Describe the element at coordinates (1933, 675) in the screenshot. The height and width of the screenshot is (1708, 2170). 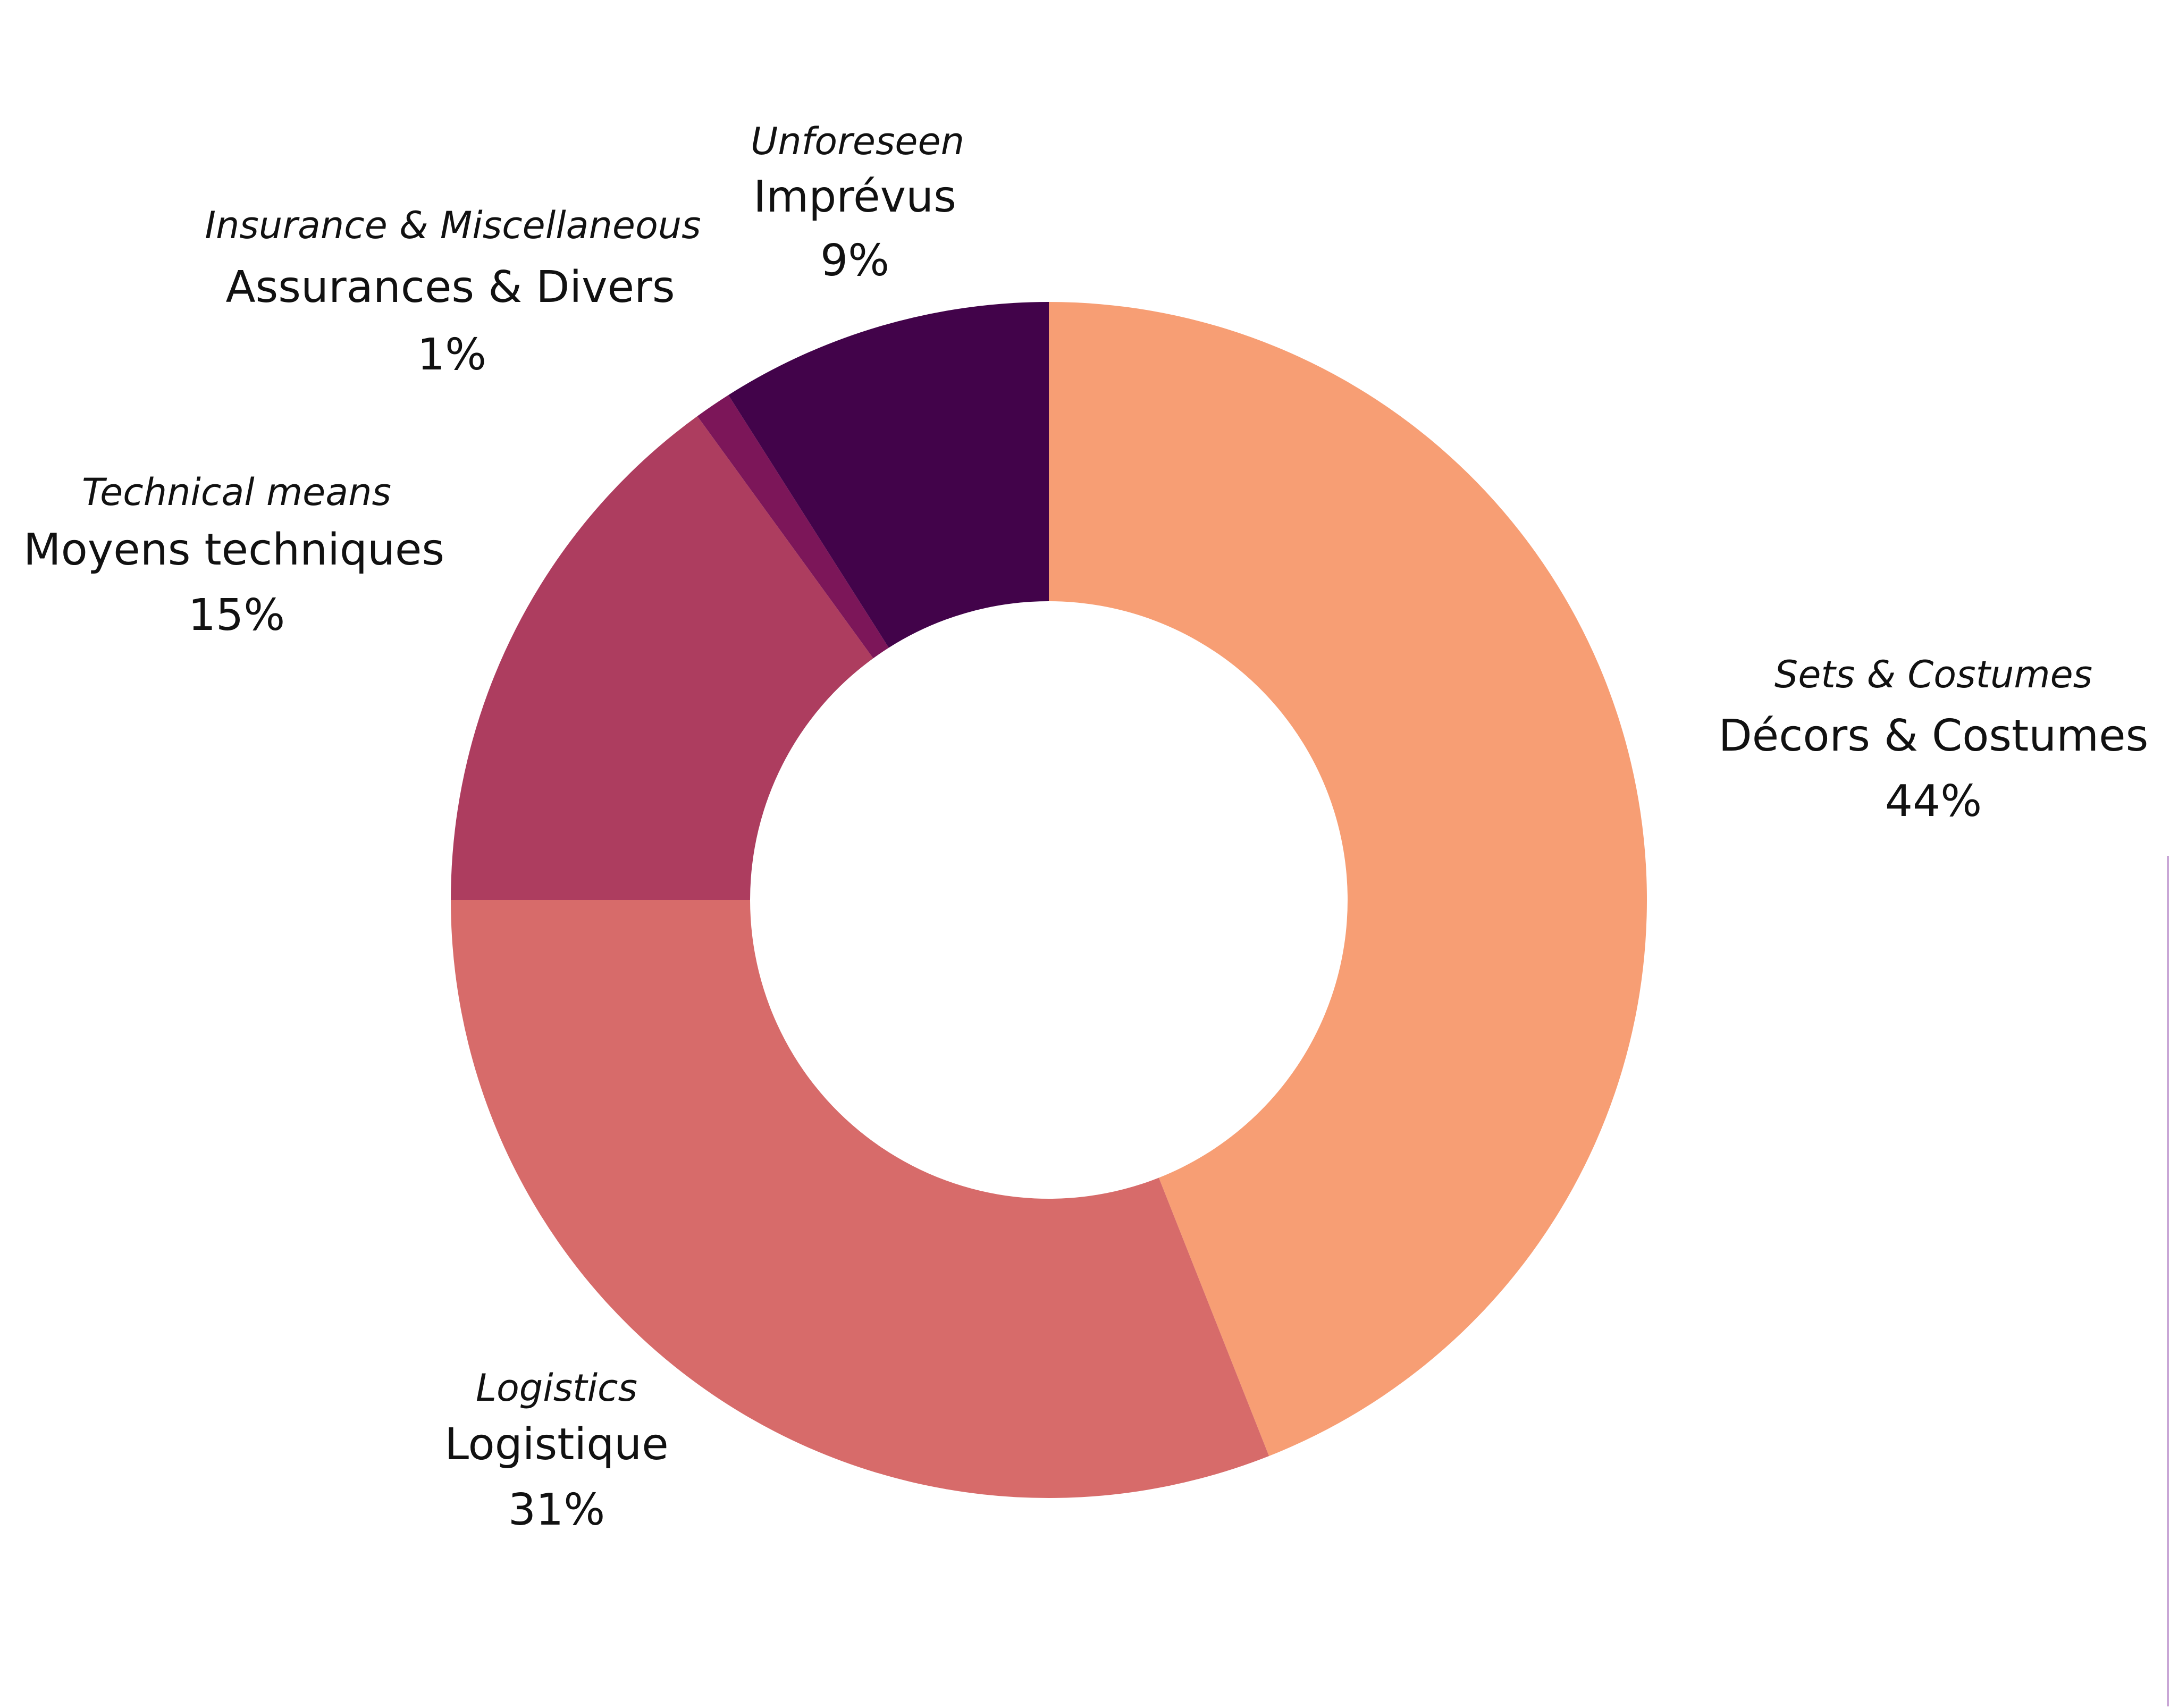
I see `label-en-sets-costumes: Sets & Costumes` at that location.